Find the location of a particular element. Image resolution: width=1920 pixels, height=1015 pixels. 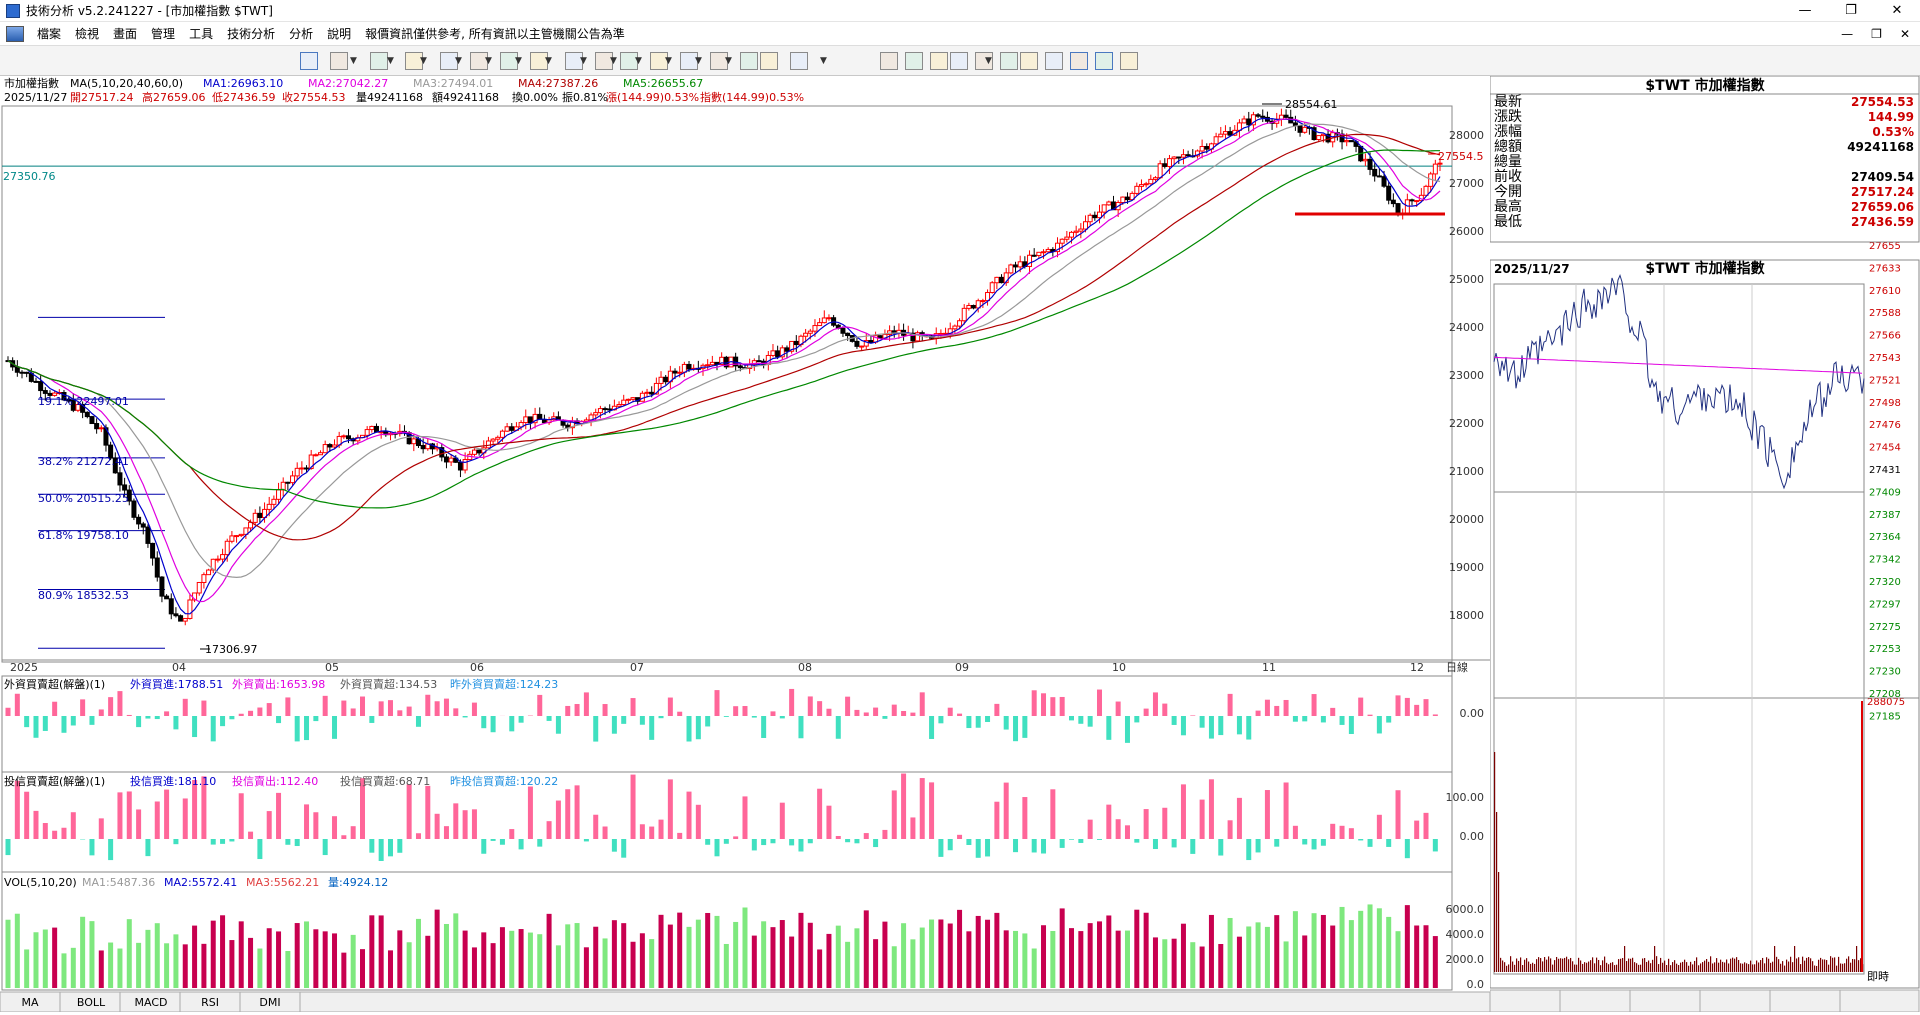

net-bar-group is located at coordinates (722, 817).